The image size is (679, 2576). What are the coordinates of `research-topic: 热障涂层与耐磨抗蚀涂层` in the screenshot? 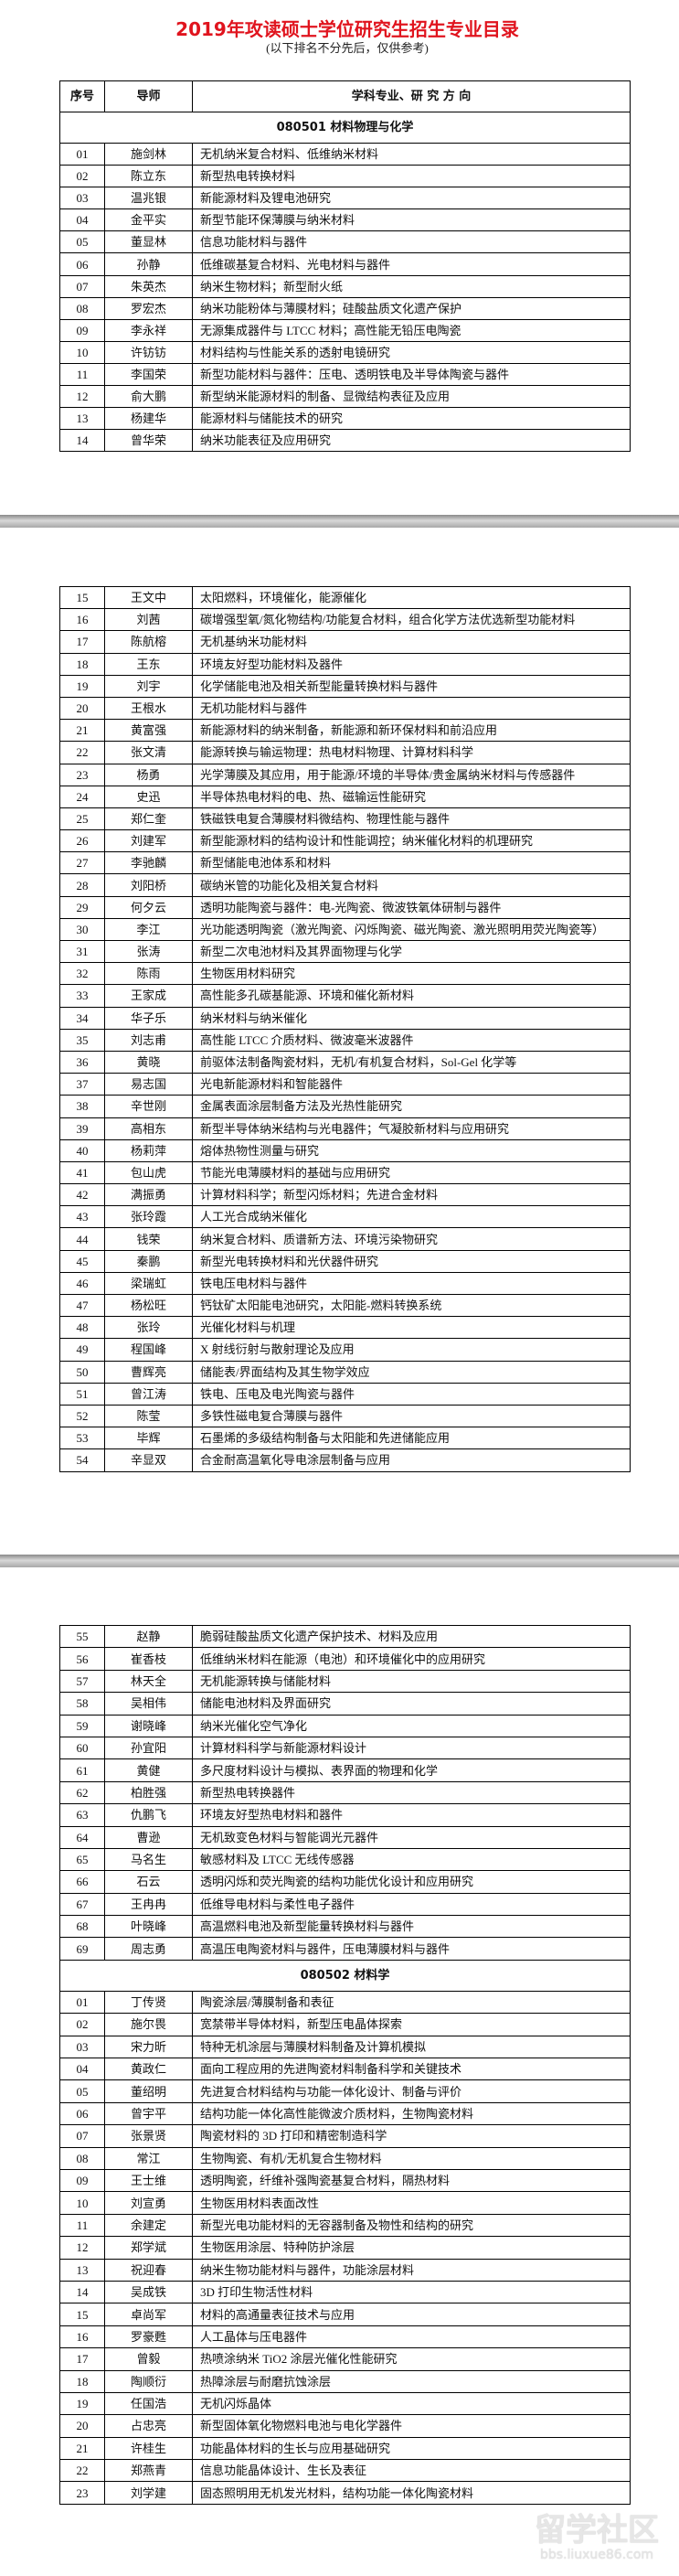 It's located at (412, 2381).